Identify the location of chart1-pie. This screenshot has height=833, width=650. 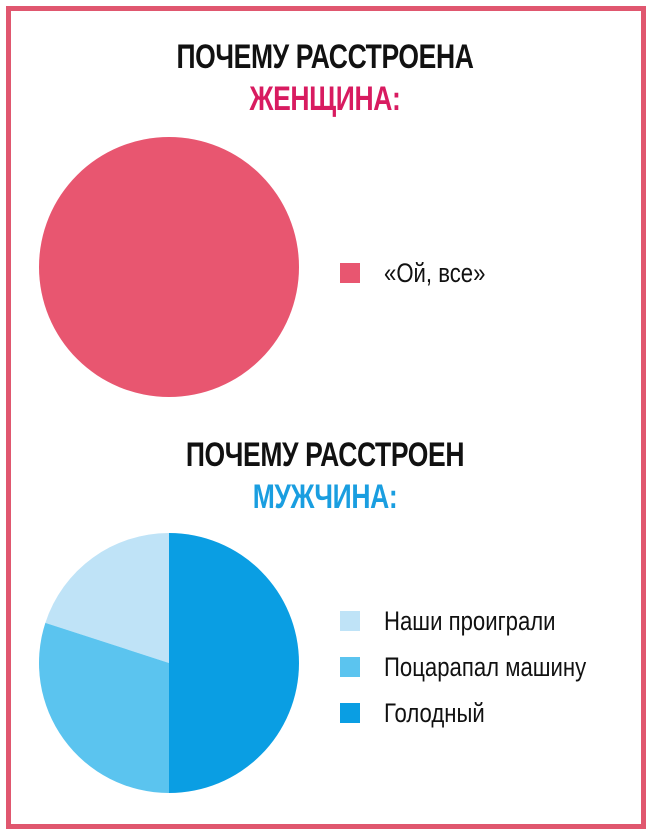
(169, 267).